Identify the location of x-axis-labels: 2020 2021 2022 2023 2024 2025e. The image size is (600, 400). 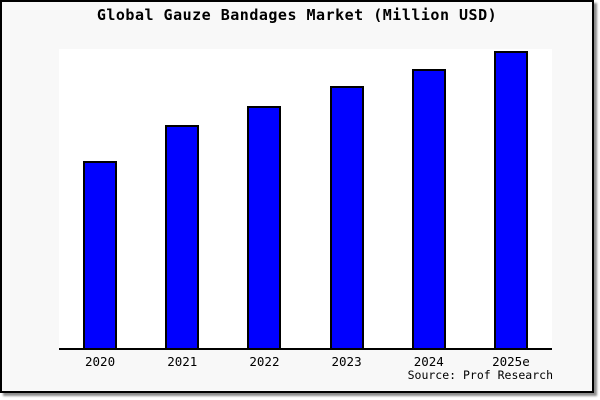
(305, 362).